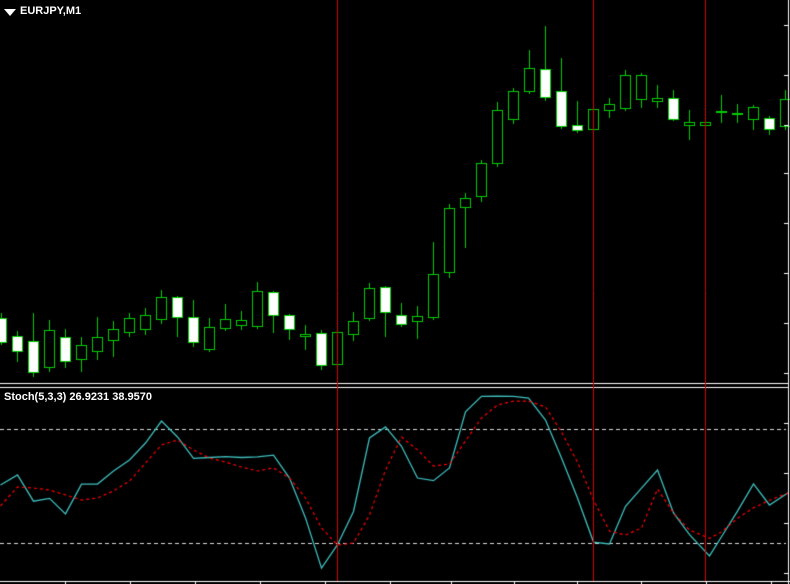 This screenshot has height=584, width=790. What do you see at coordinates (10, 12) in the screenshot?
I see `one-click-panel-triangle-icon` at bounding box center [10, 12].